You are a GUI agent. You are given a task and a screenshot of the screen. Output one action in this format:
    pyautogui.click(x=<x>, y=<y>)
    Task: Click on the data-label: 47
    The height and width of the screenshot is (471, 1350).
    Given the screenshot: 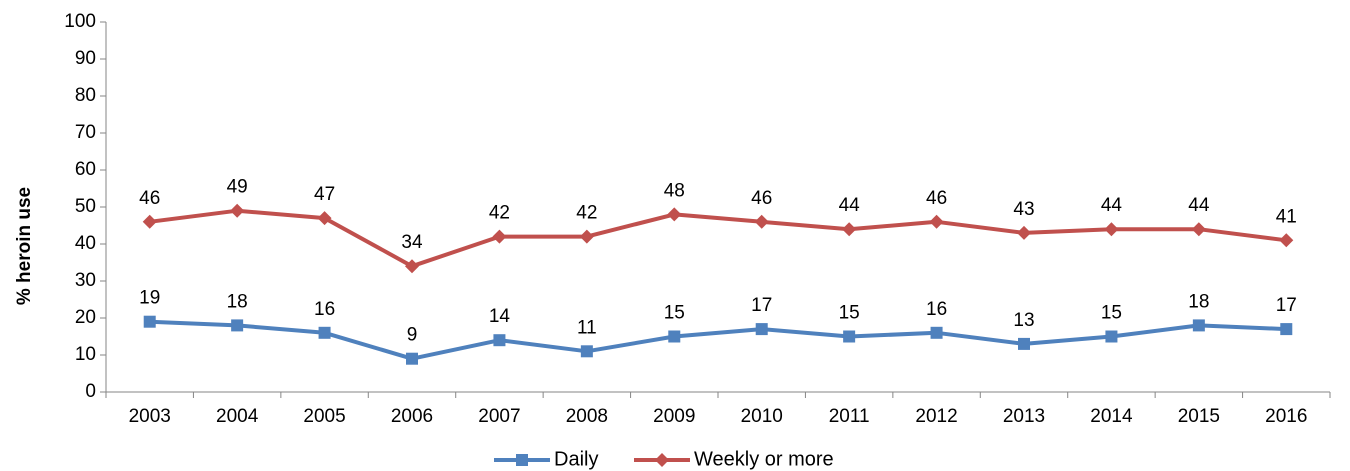 What is the action you would take?
    pyautogui.click(x=324, y=194)
    